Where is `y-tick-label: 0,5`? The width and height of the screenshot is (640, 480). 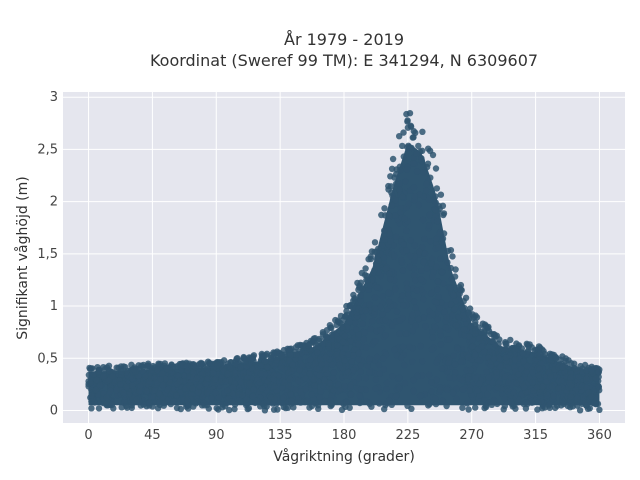 y-tick-label: 0,5 is located at coordinates (47, 358).